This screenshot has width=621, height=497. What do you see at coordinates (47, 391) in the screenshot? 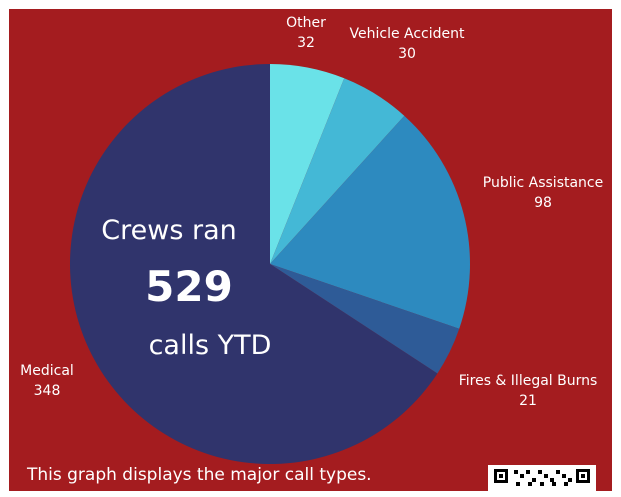
I see `slice-label-value: 348` at bounding box center [47, 391].